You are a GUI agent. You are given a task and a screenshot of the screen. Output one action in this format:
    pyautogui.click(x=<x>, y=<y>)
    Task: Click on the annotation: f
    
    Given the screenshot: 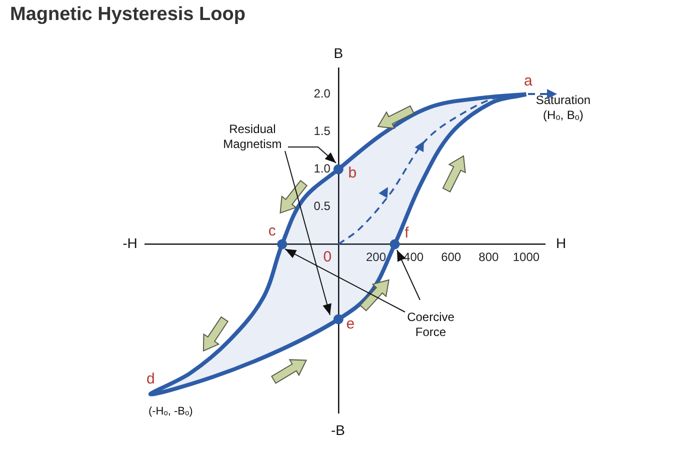 What is the action you would take?
    pyautogui.click(x=407, y=233)
    